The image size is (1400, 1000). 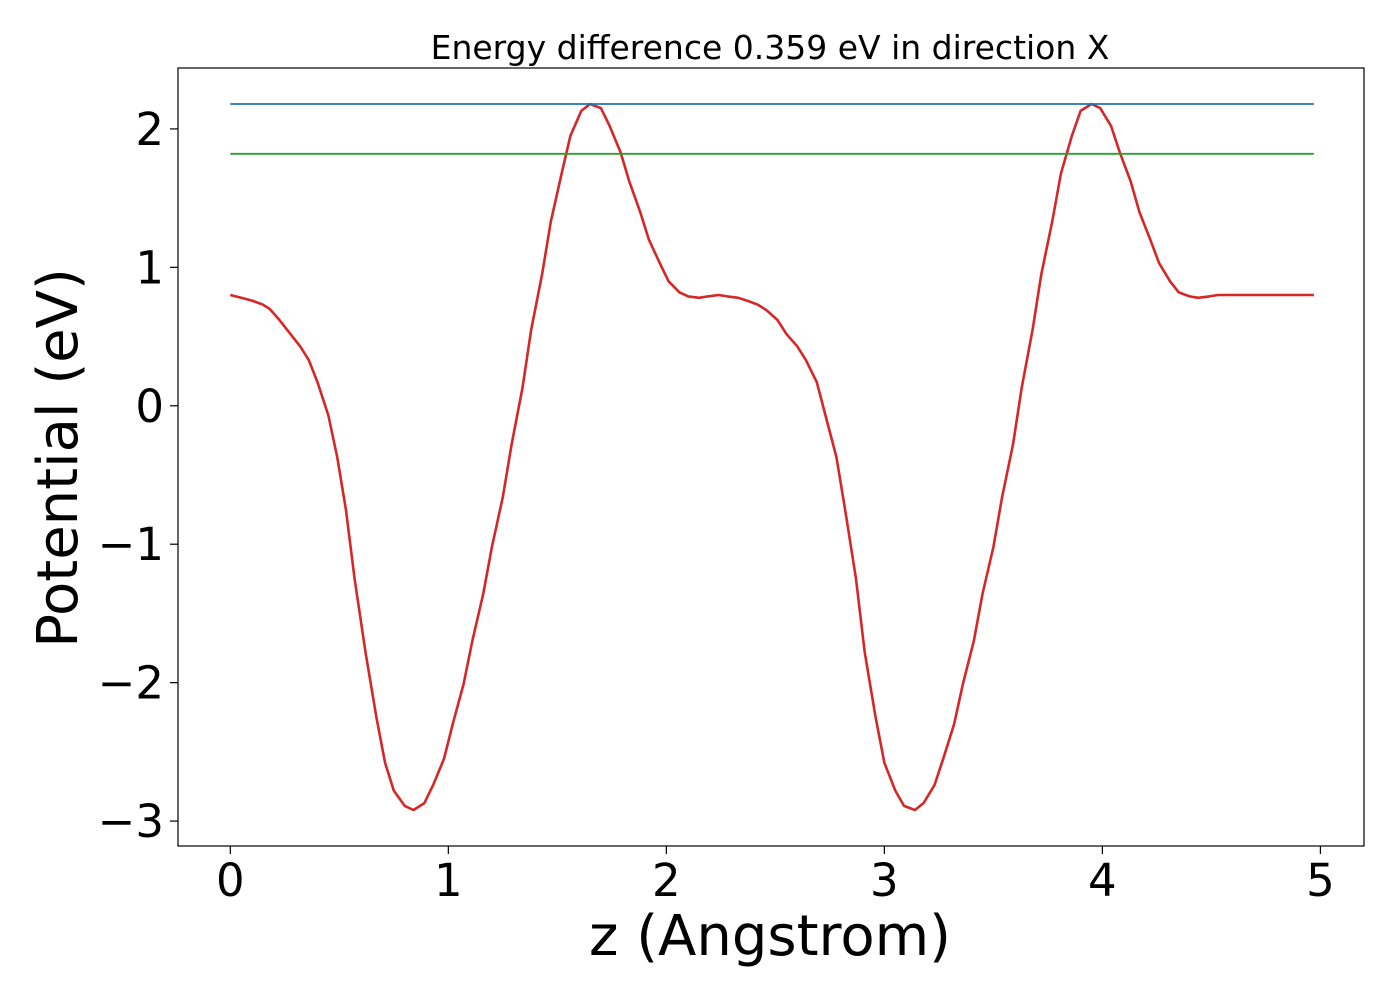 What do you see at coordinates (149, 406) in the screenshot?
I see `y-tick-label-3: 0` at bounding box center [149, 406].